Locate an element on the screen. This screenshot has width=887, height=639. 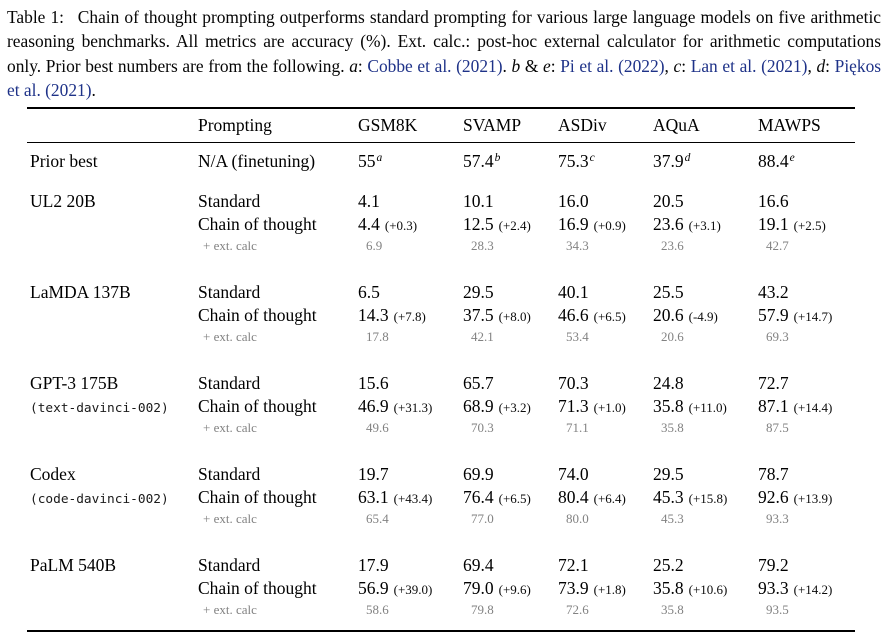
prior-best-value: 37.9d is located at coordinates (702, 161).